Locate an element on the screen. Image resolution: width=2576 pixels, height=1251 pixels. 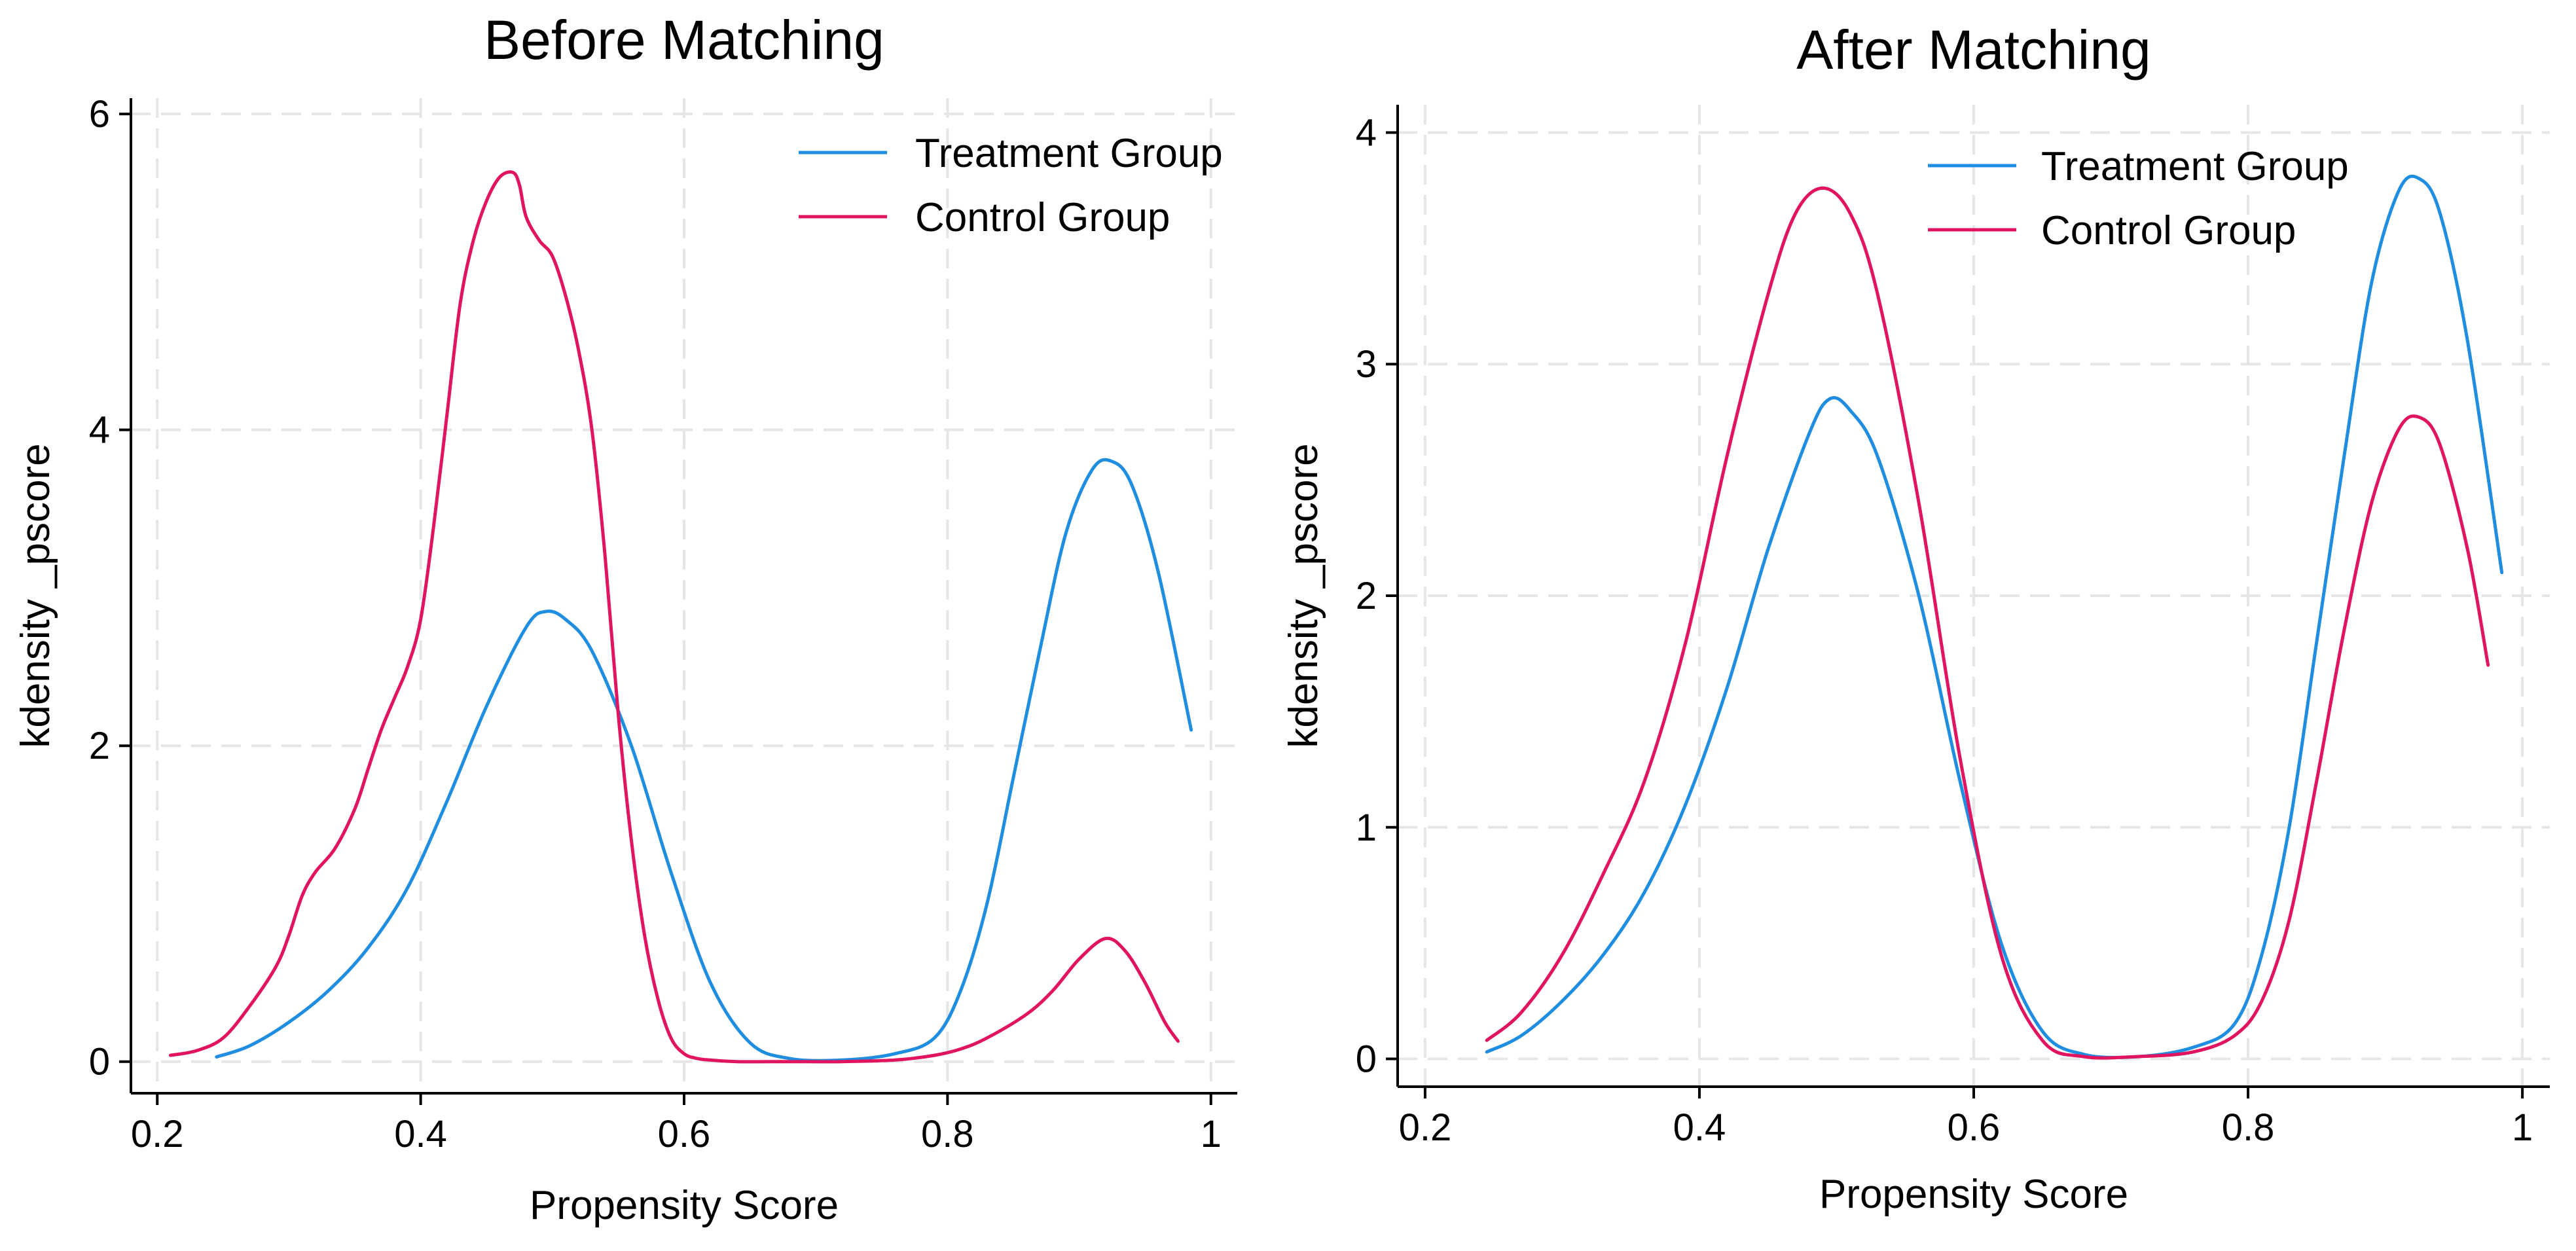
chart-title: After Matching is located at coordinates (1973, 50).